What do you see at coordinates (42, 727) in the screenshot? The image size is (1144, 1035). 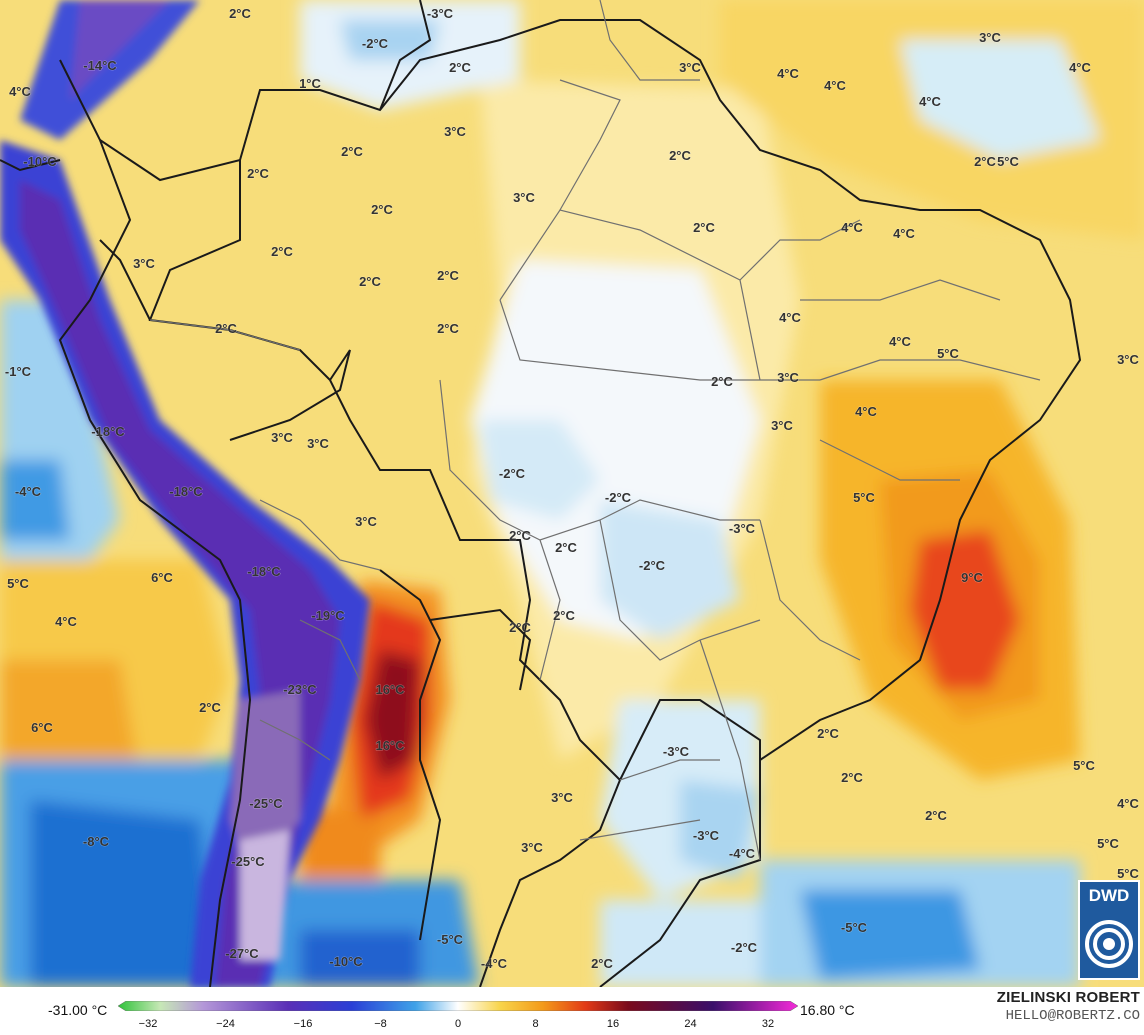 I see `temperature-label: 6°C` at bounding box center [42, 727].